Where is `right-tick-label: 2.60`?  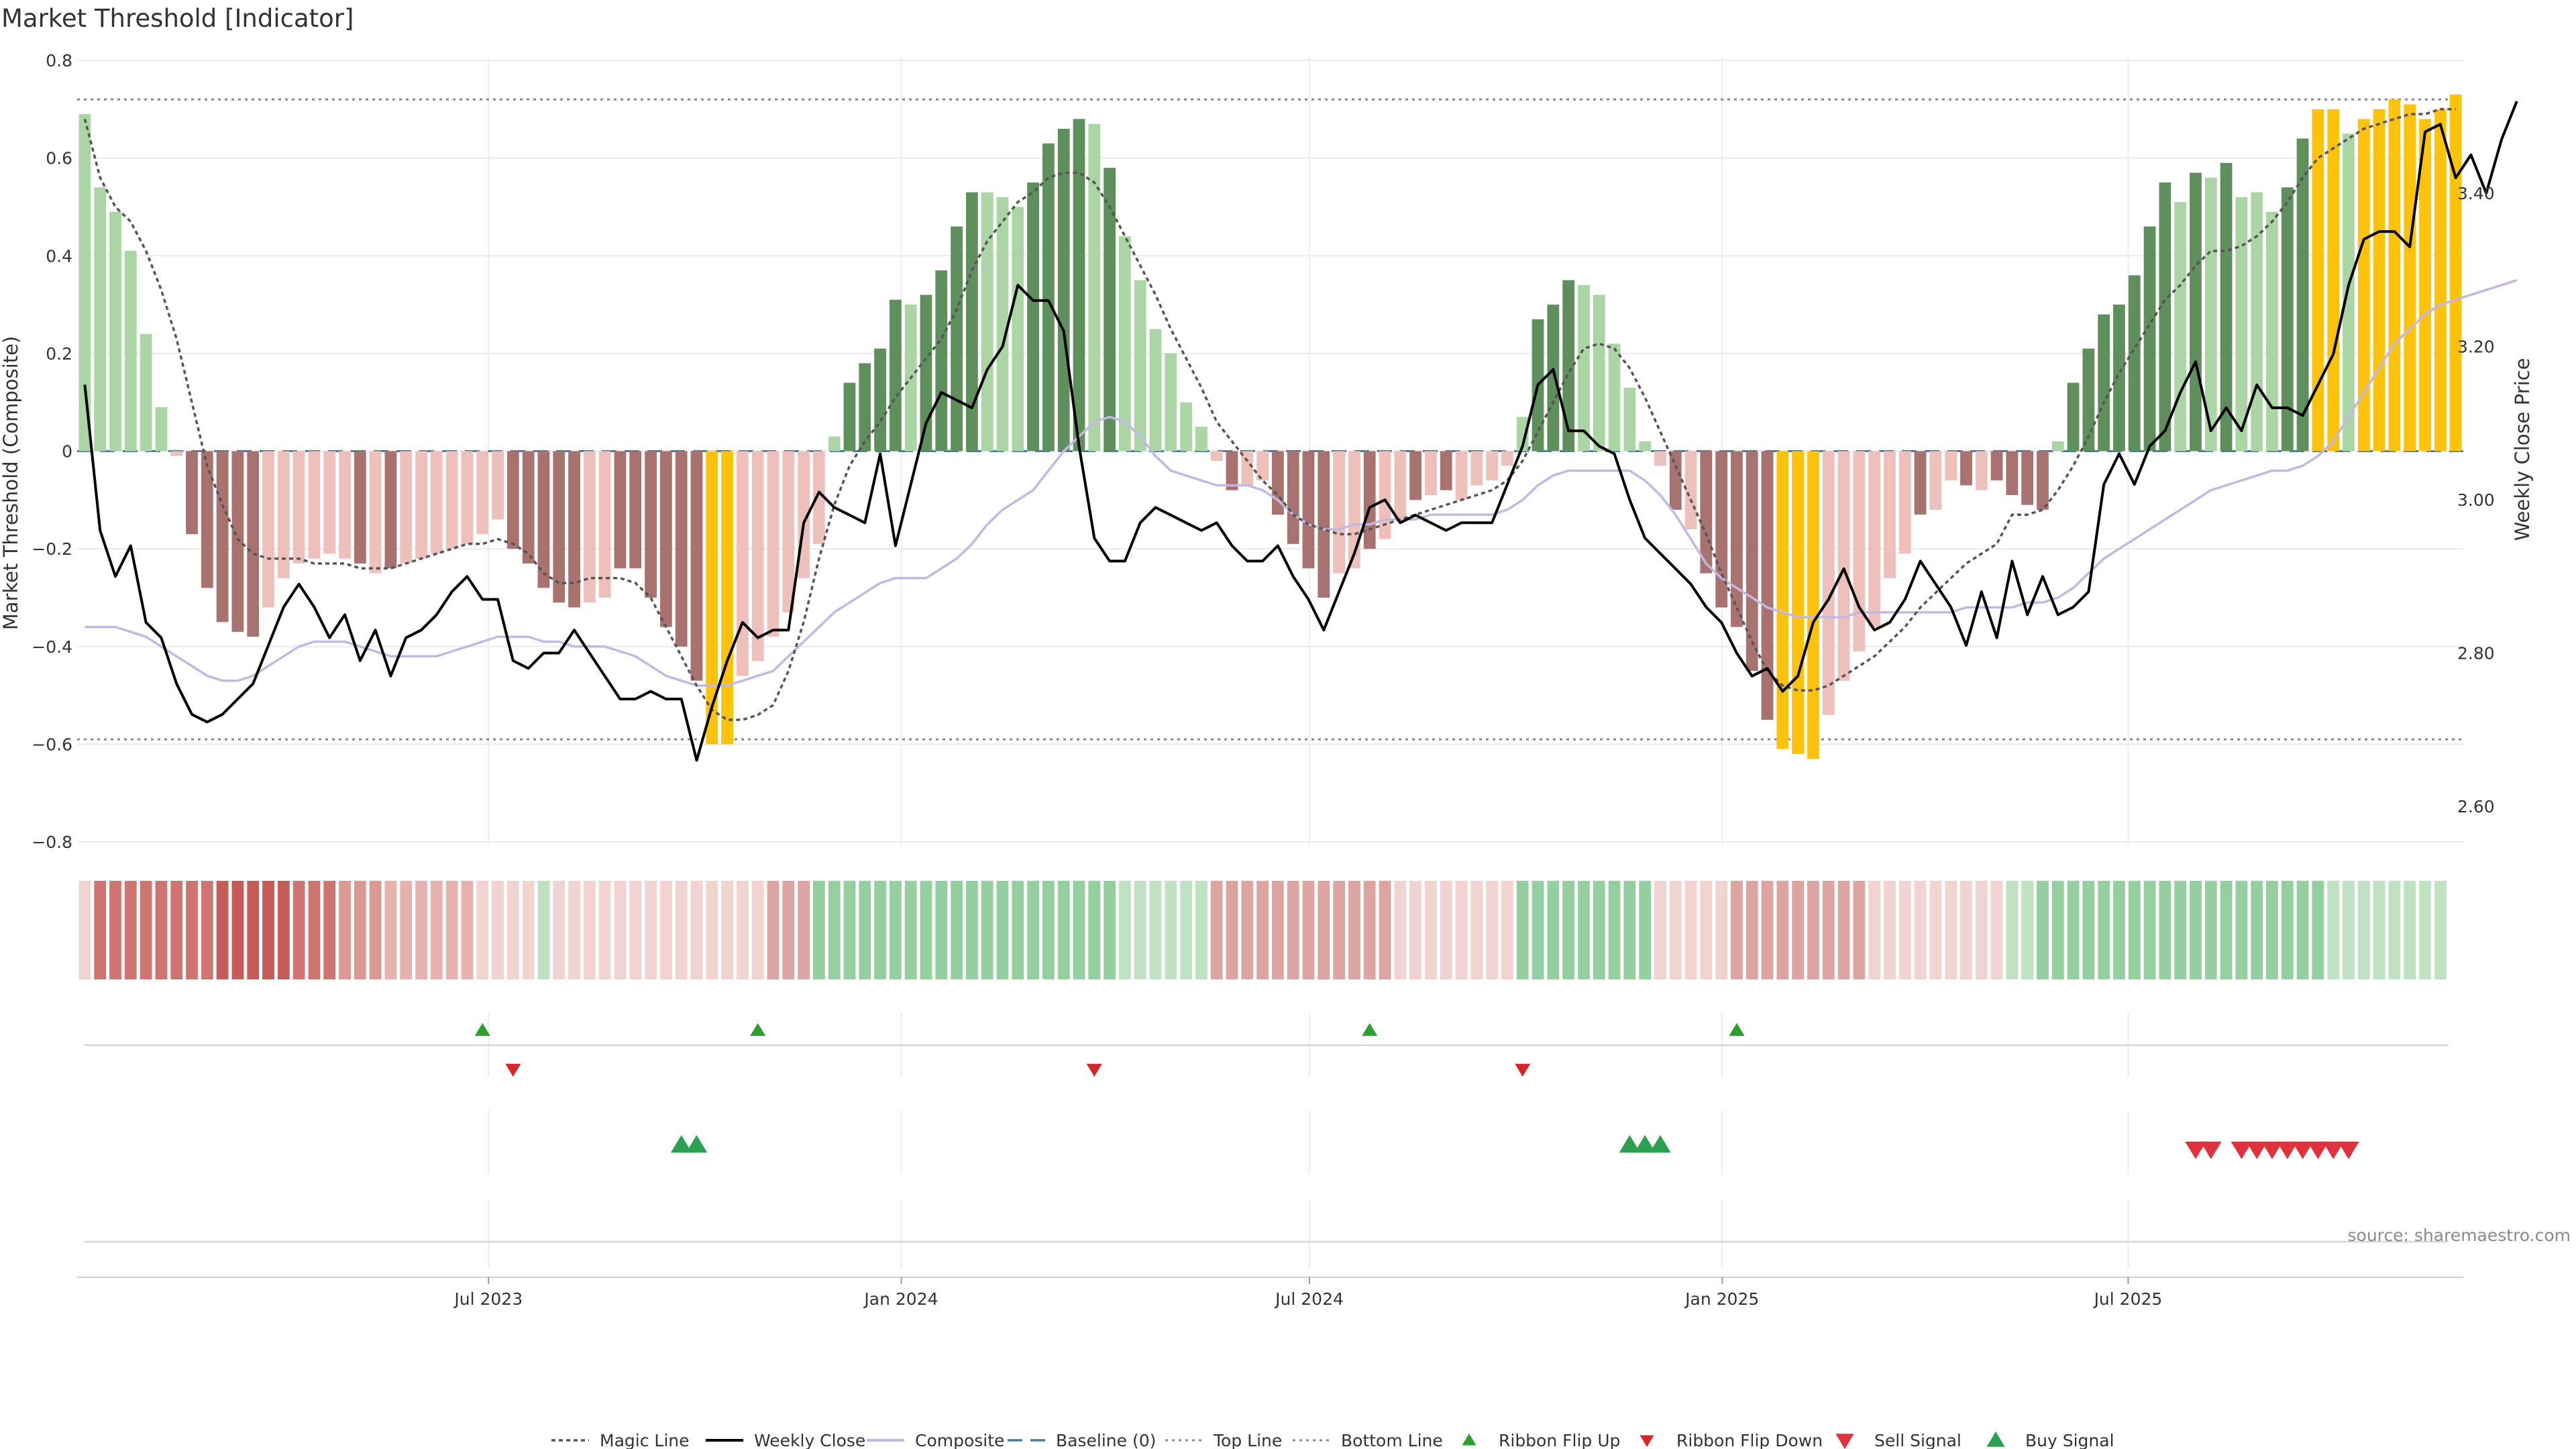
right-tick-label: 2.60 is located at coordinates (2476, 806).